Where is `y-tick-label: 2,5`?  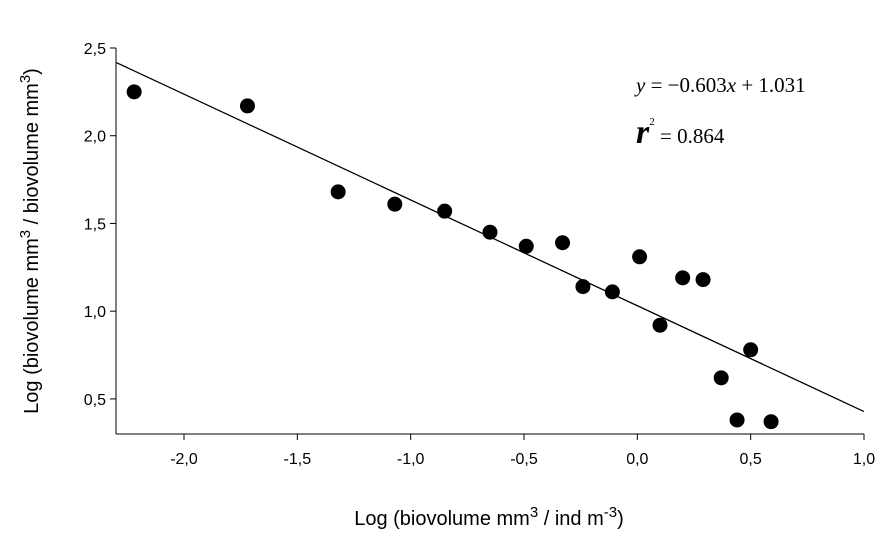 y-tick-label: 2,5 is located at coordinates (95, 49).